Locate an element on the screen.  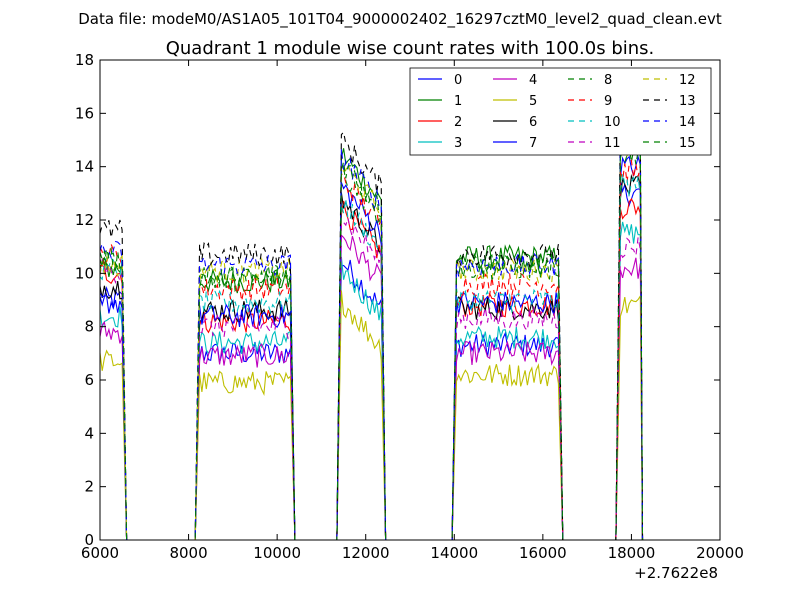
legend-label-5: 5 is located at coordinates (533, 101).